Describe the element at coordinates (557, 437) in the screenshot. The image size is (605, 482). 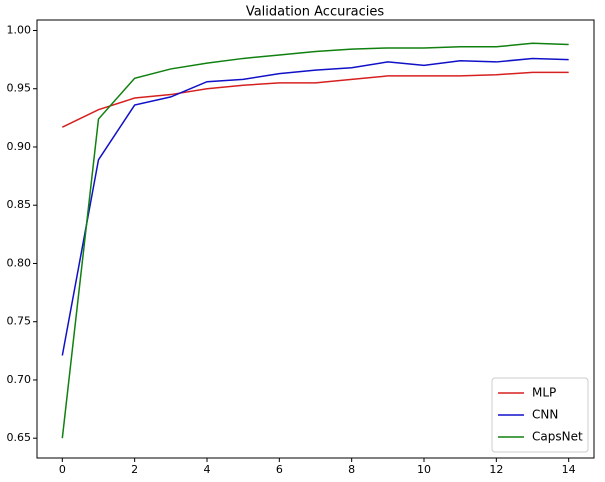
I see `legend-label: CapsNet` at that location.